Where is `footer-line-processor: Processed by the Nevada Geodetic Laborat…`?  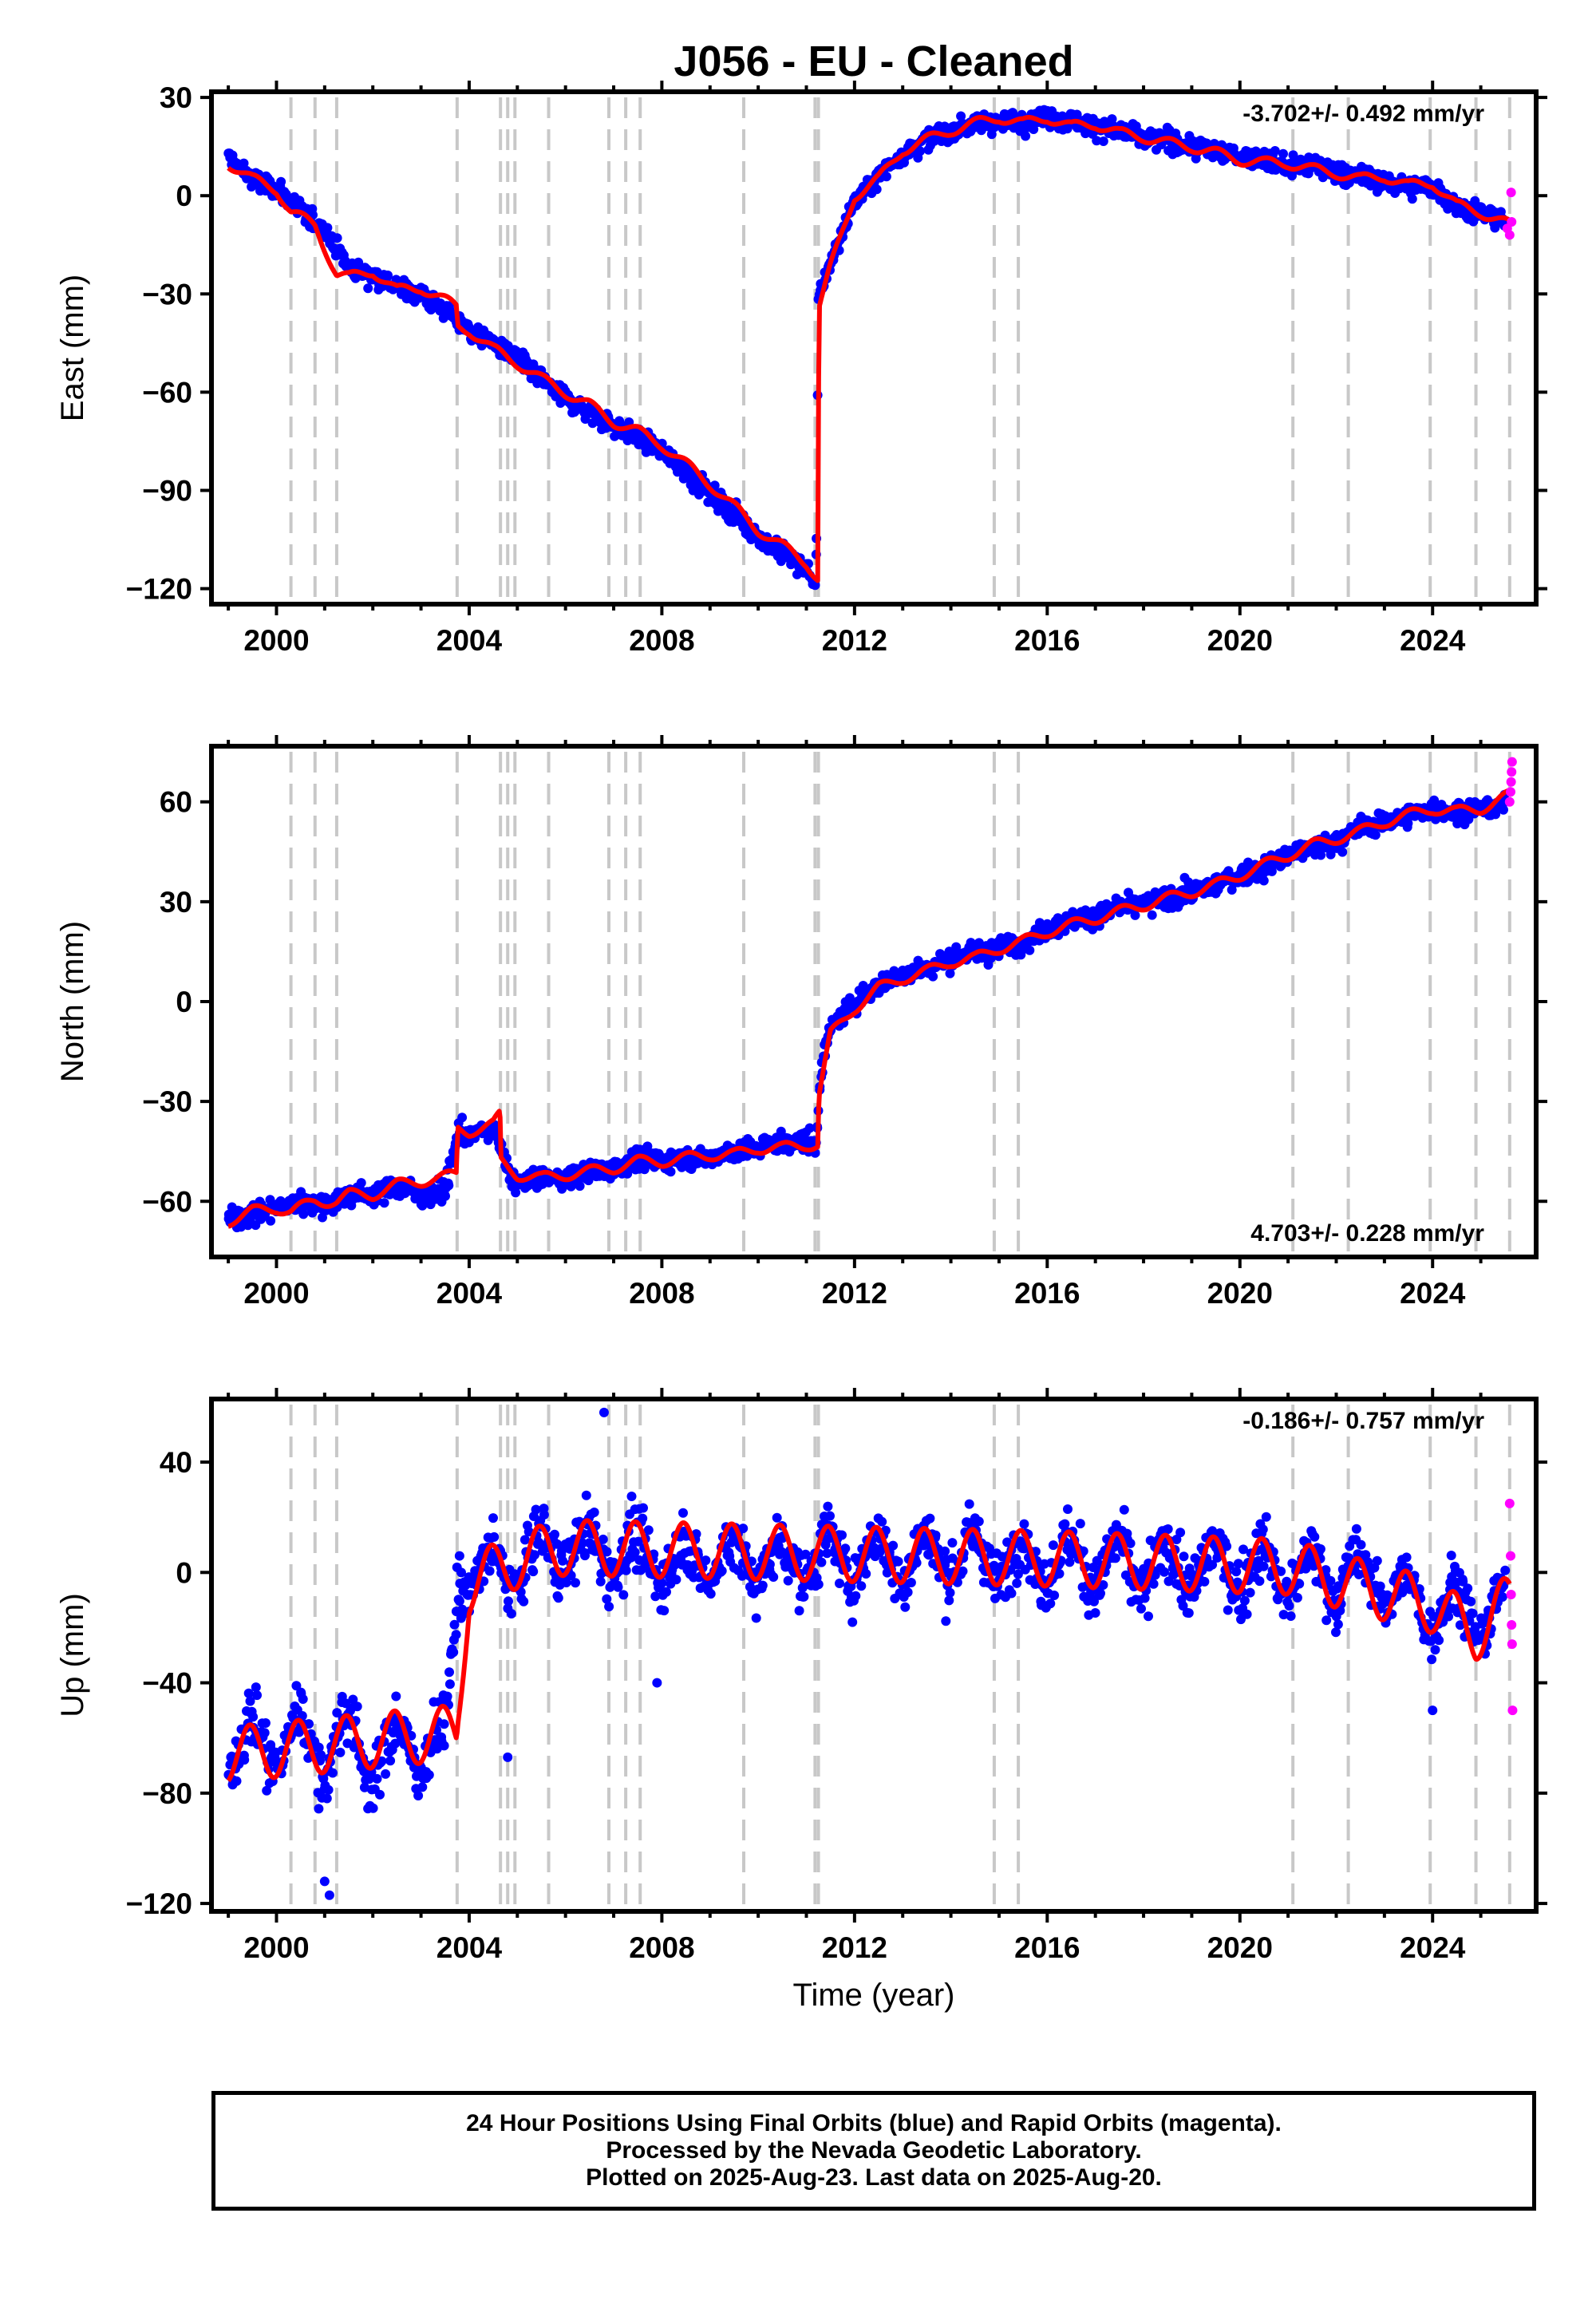 footer-line-processor: Processed by the Nevada Geodetic Laborat… is located at coordinates (874, 2150).